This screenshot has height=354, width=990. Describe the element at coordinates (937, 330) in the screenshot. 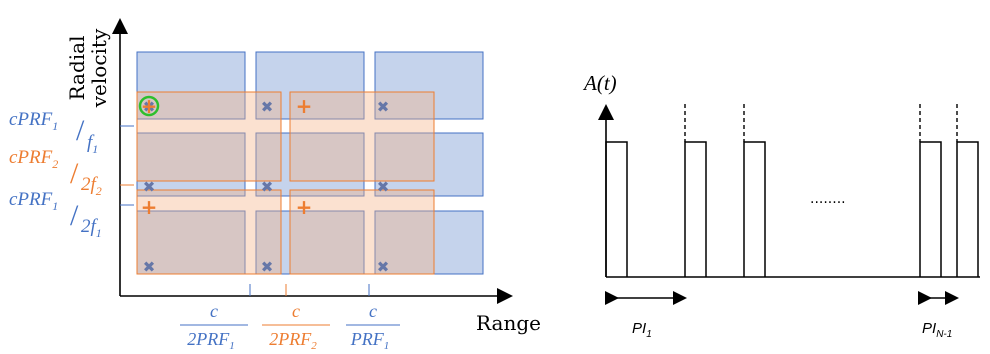

I see `interval-label-n1: PIN-1` at that location.